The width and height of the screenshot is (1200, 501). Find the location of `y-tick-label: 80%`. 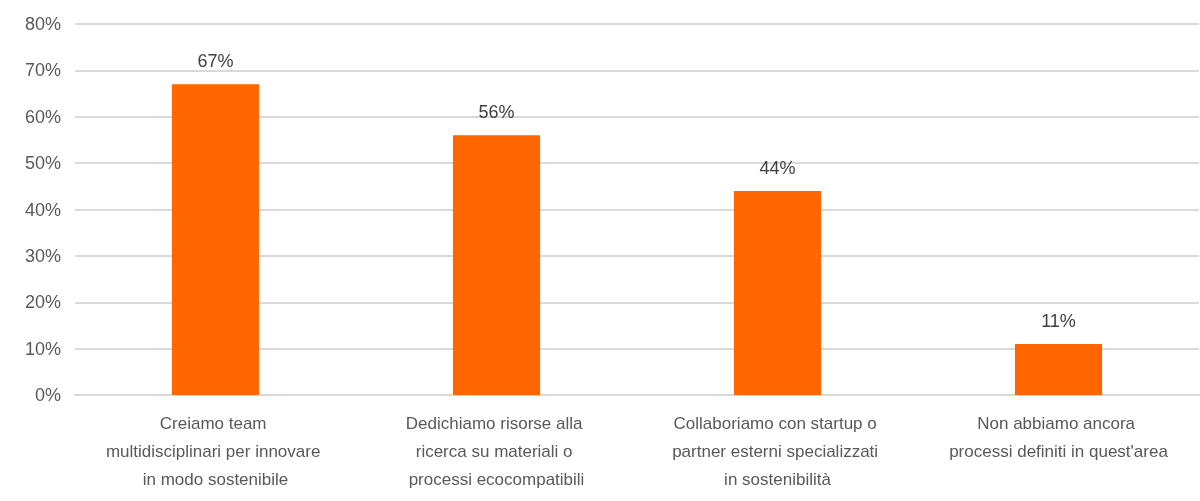

y-tick-label: 80% is located at coordinates (42, 24).